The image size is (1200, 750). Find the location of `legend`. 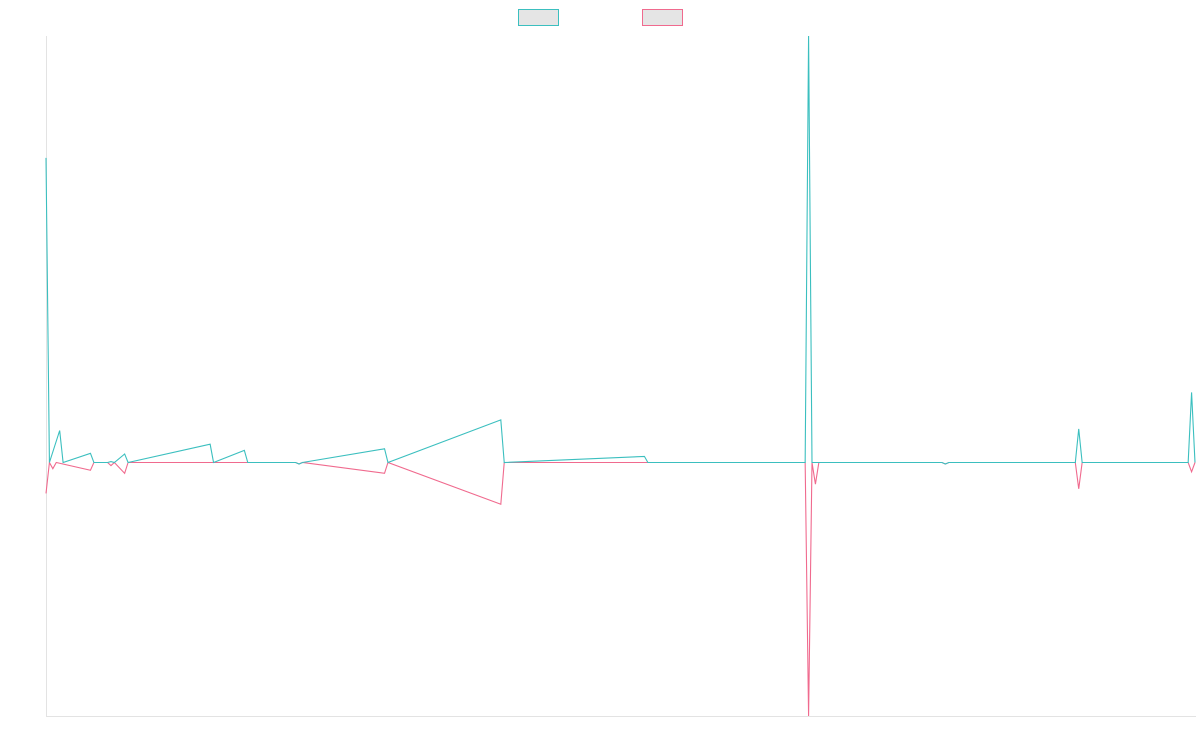

legend is located at coordinates (600, 17).